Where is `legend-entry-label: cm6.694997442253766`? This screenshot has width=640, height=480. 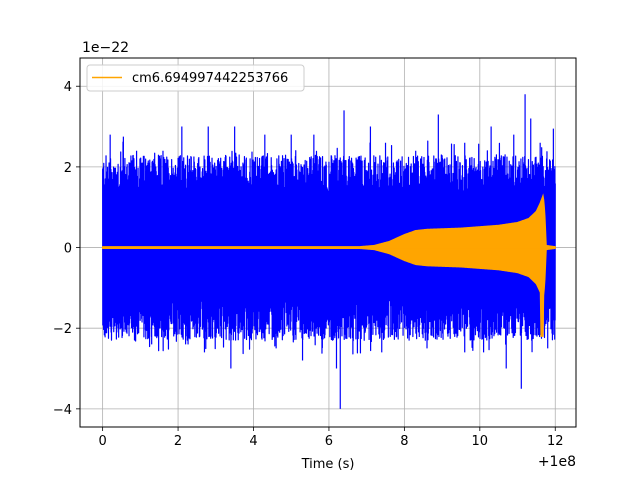
legend-entry-label: cm6.694997442253766 is located at coordinates (210, 78).